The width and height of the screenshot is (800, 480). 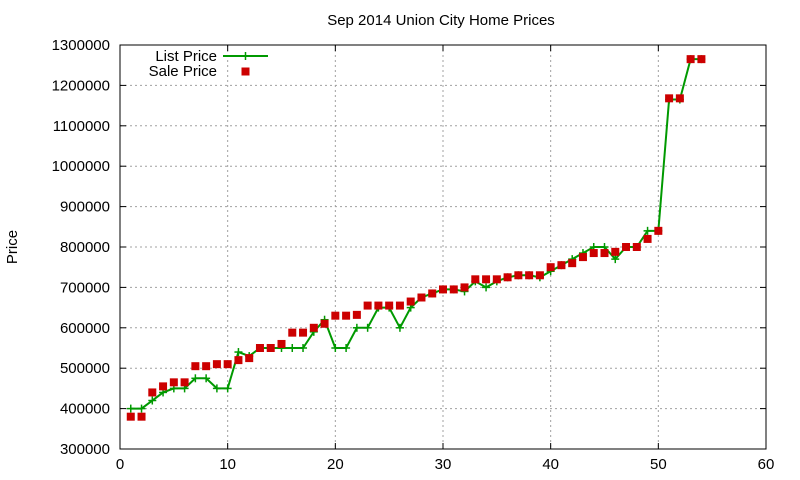 I want to click on y-tick-label: 600000, so click(x=85, y=328).